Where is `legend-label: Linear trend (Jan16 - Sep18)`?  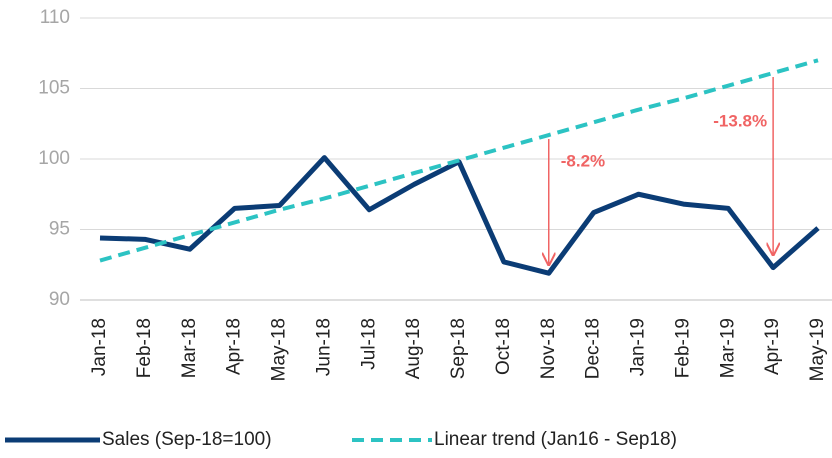
legend-label: Linear trend (Jan16 - Sep18) is located at coordinates (555, 439).